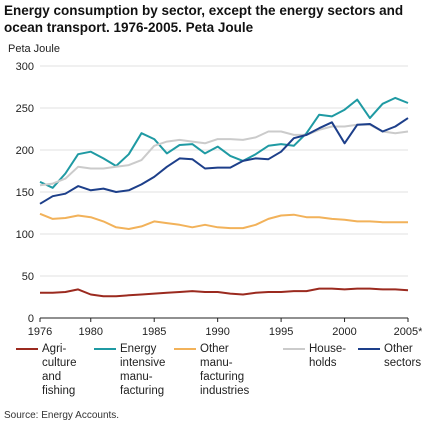 The height and width of the screenshot is (424, 422). What do you see at coordinates (59, 370) in the screenshot?
I see `legend-label: Agri- culture and fishing` at bounding box center [59, 370].